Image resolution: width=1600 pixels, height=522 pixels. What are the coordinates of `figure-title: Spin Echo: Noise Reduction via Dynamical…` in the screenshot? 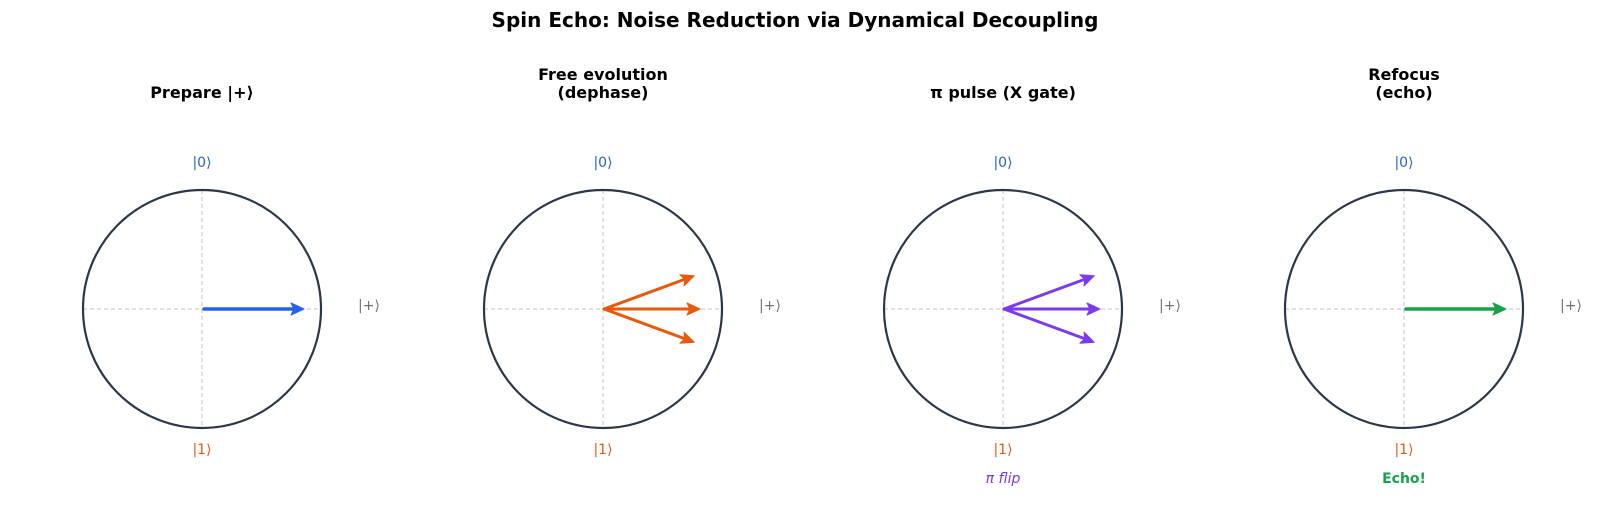 It's located at (795, 20).